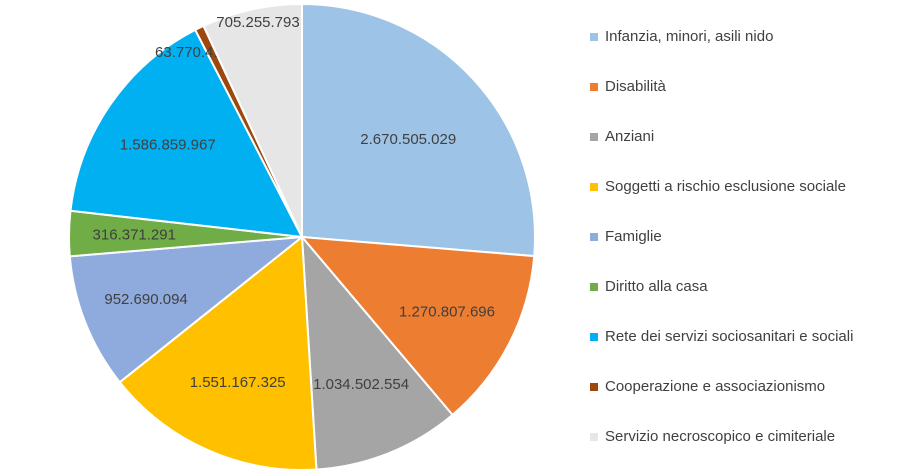 This screenshot has width=900, height=472. I want to click on legend-item: Famiglie, so click(626, 236).